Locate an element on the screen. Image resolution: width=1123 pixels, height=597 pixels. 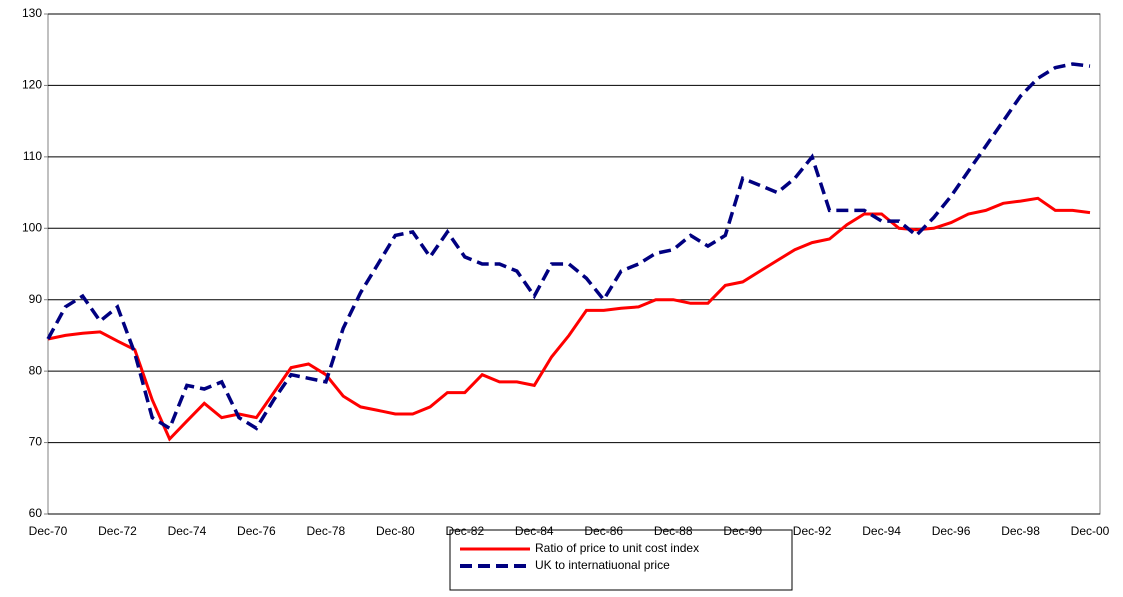
y-tick-label: 120 is located at coordinates (32, 85).